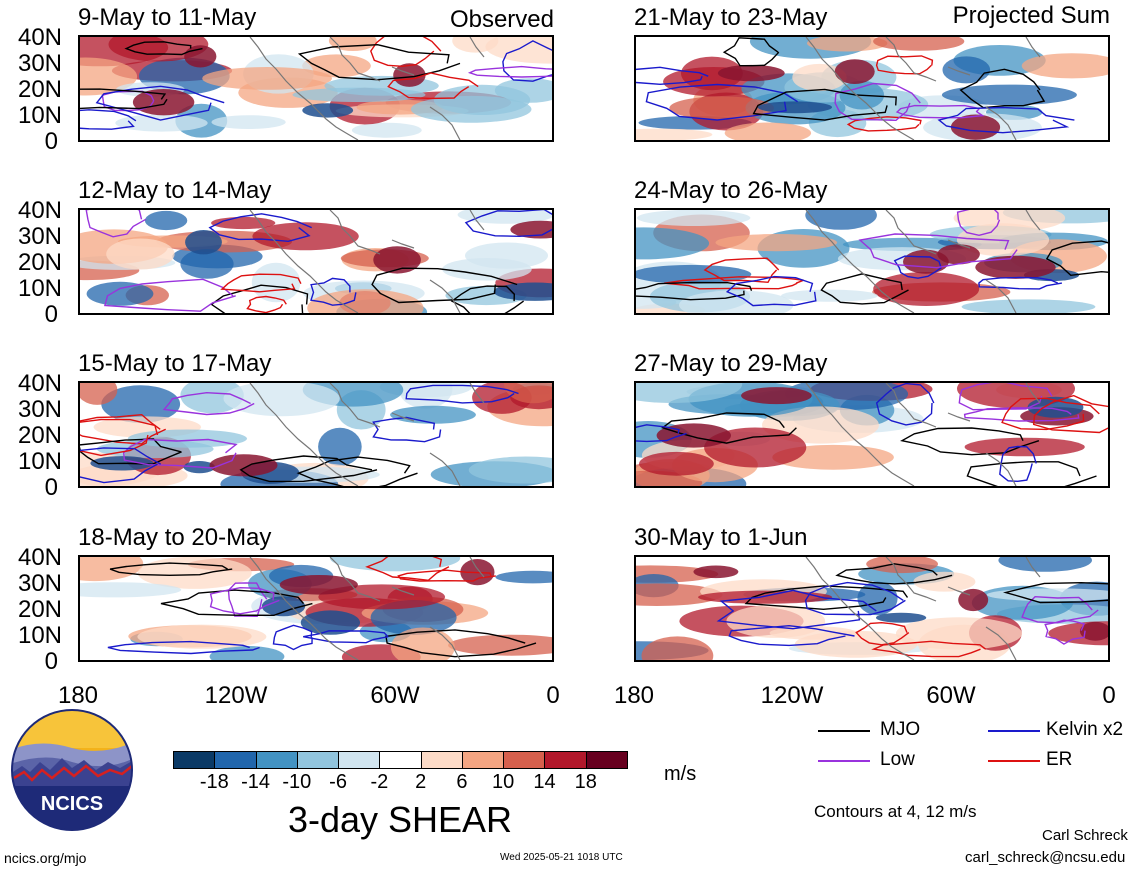 Image resolution: width=1135 pixels, height=871 pixels. I want to click on x-tick-180: 180, so click(78, 695).